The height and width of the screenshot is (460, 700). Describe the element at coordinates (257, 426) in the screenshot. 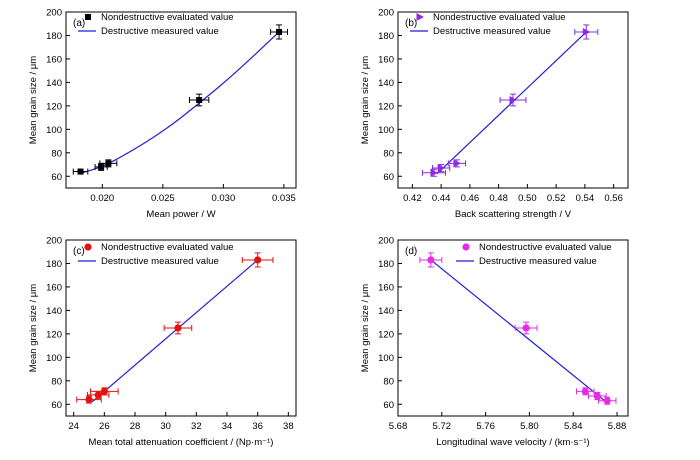

I see `x-tick-label: 36` at that location.